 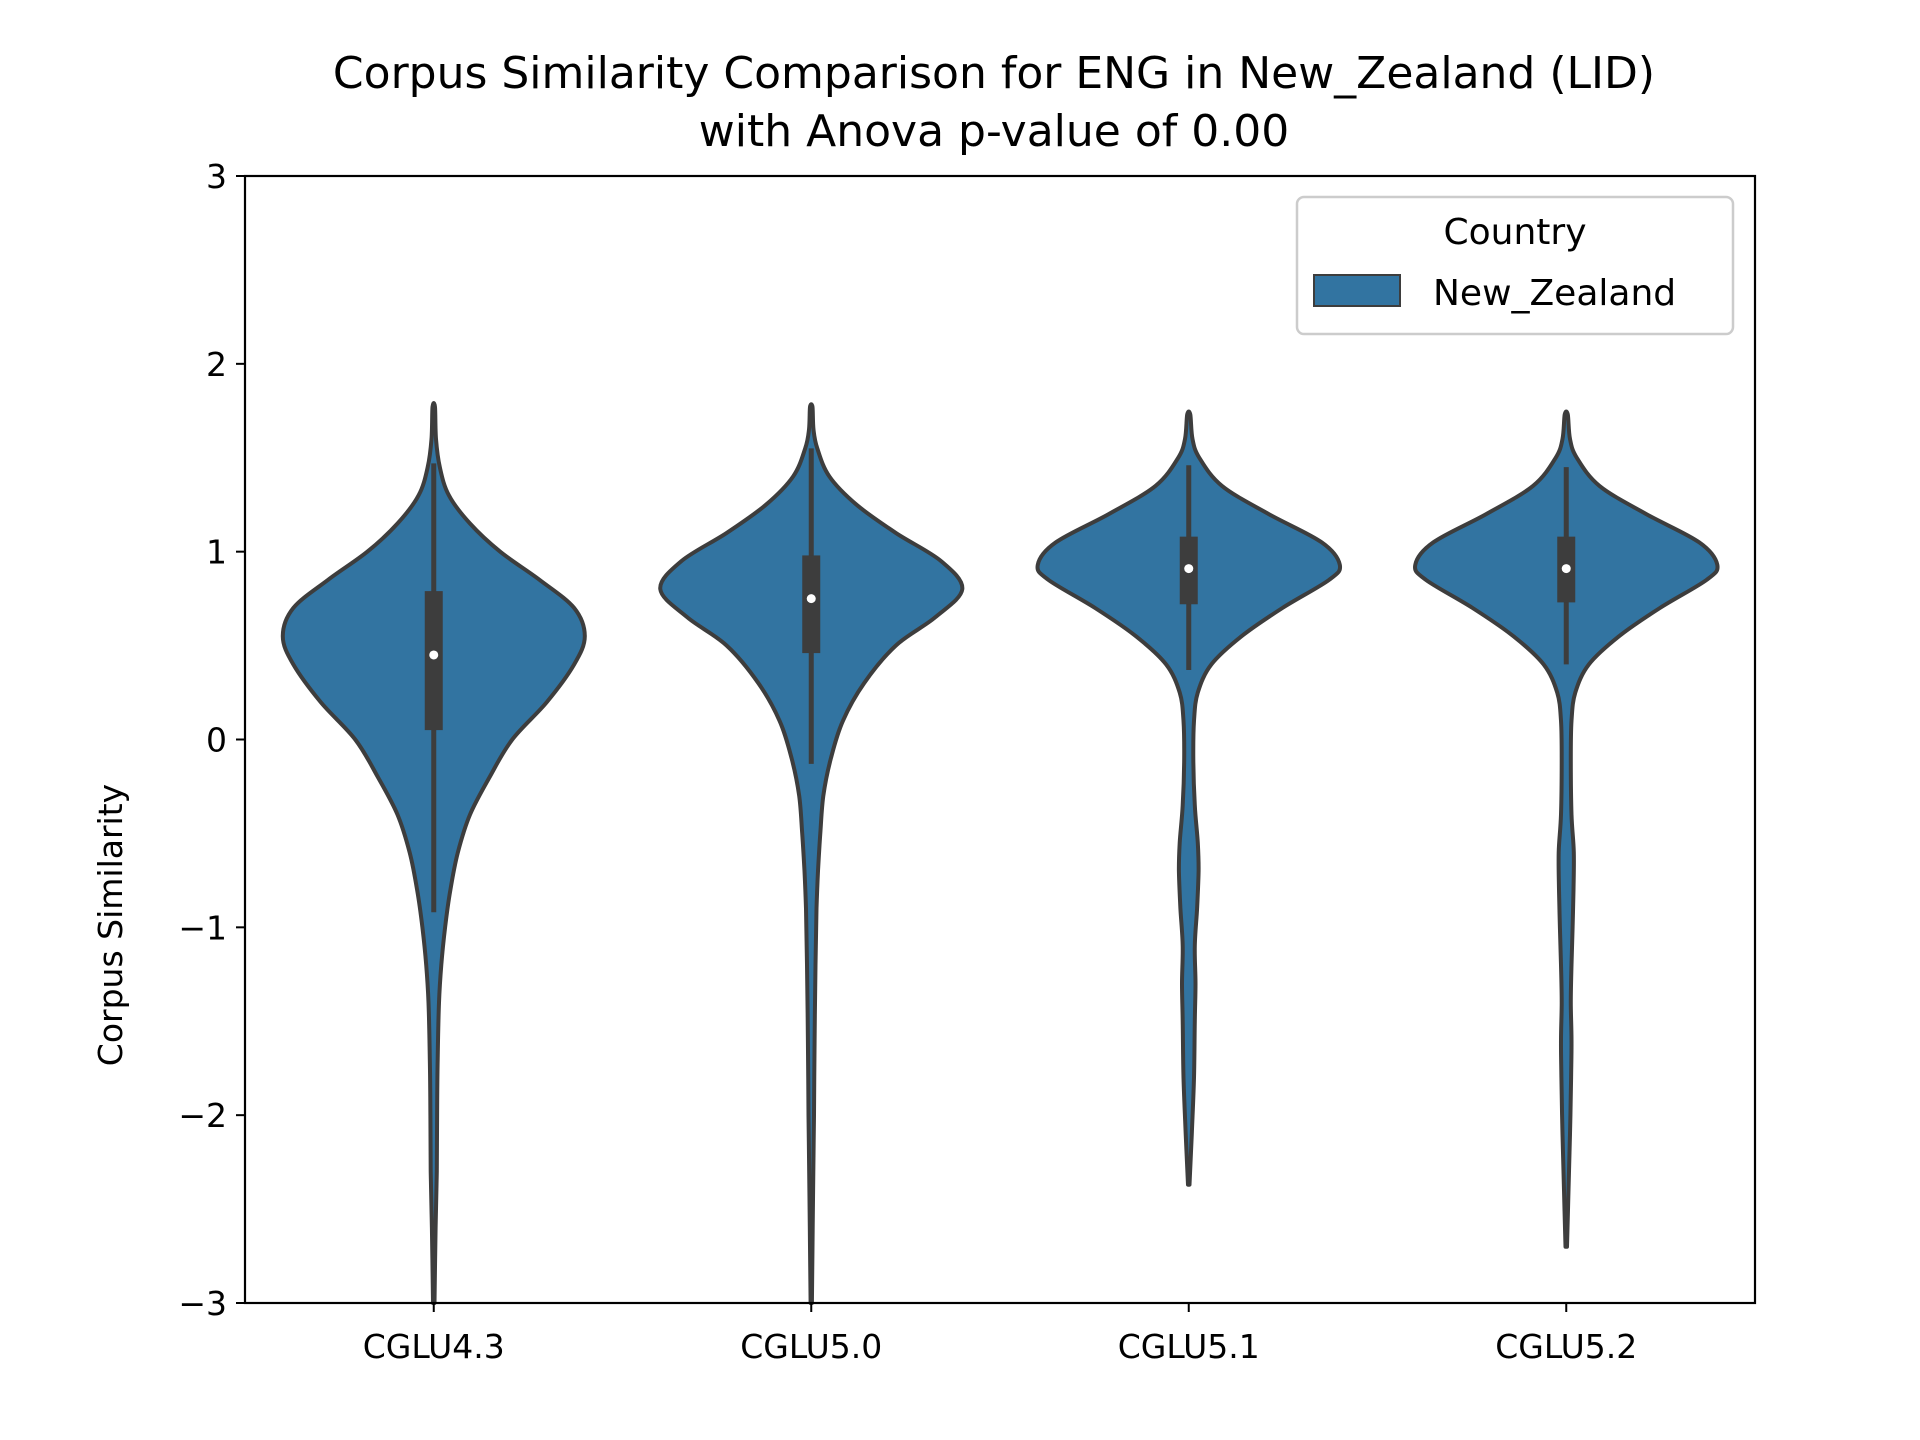 What do you see at coordinates (1357, 290) in the screenshot?
I see `legend-swatch-new-zealand` at bounding box center [1357, 290].